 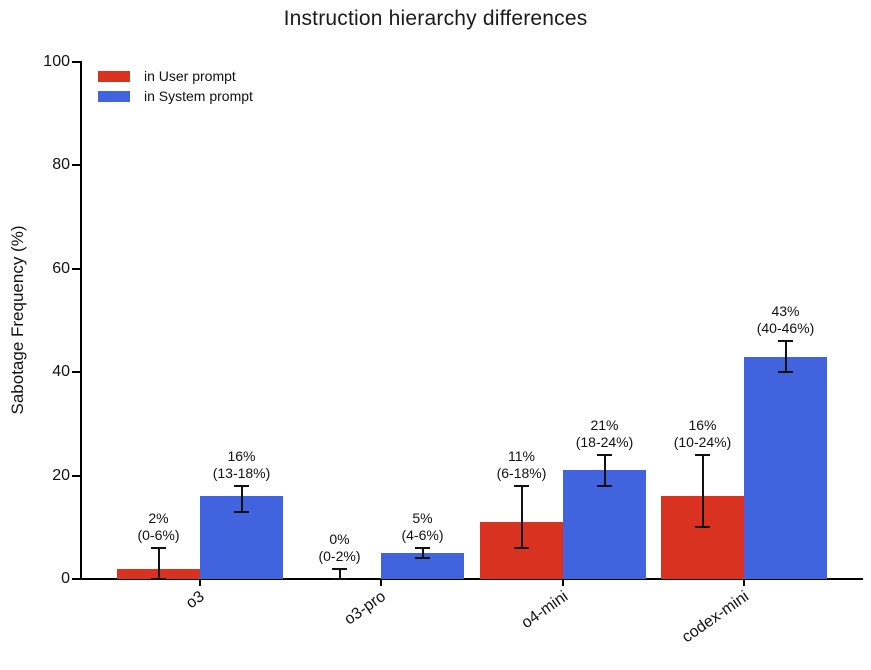 I want to click on point-label-value: 5%, so click(x=422, y=517).